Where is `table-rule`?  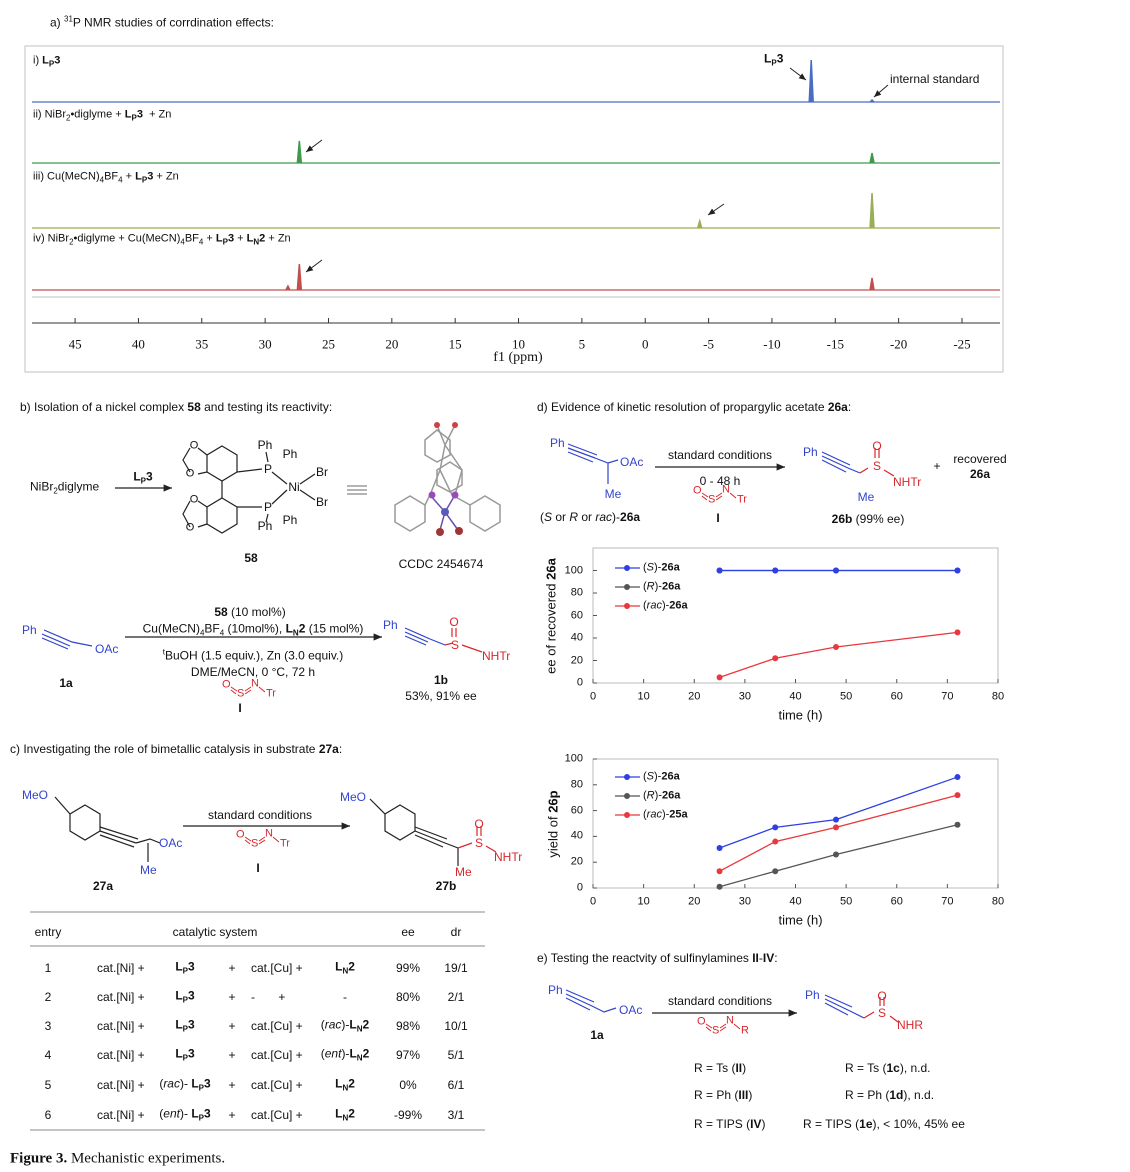
table-rule is located at coordinates (257, 1021).